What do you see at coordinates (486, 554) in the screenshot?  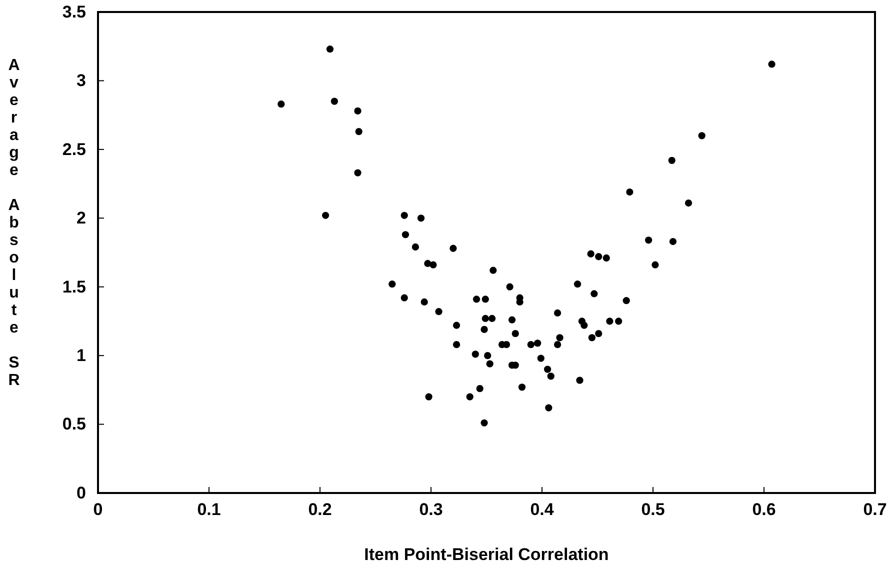 I see `x-axis-title: Item Point-Biserial Correlation` at bounding box center [486, 554].